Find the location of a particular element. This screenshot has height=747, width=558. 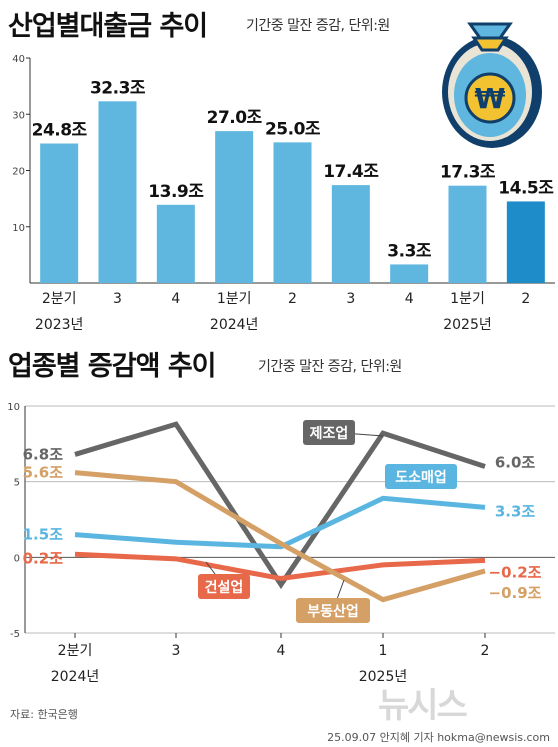

series-end-label: −0.9조 is located at coordinates (515, 593).